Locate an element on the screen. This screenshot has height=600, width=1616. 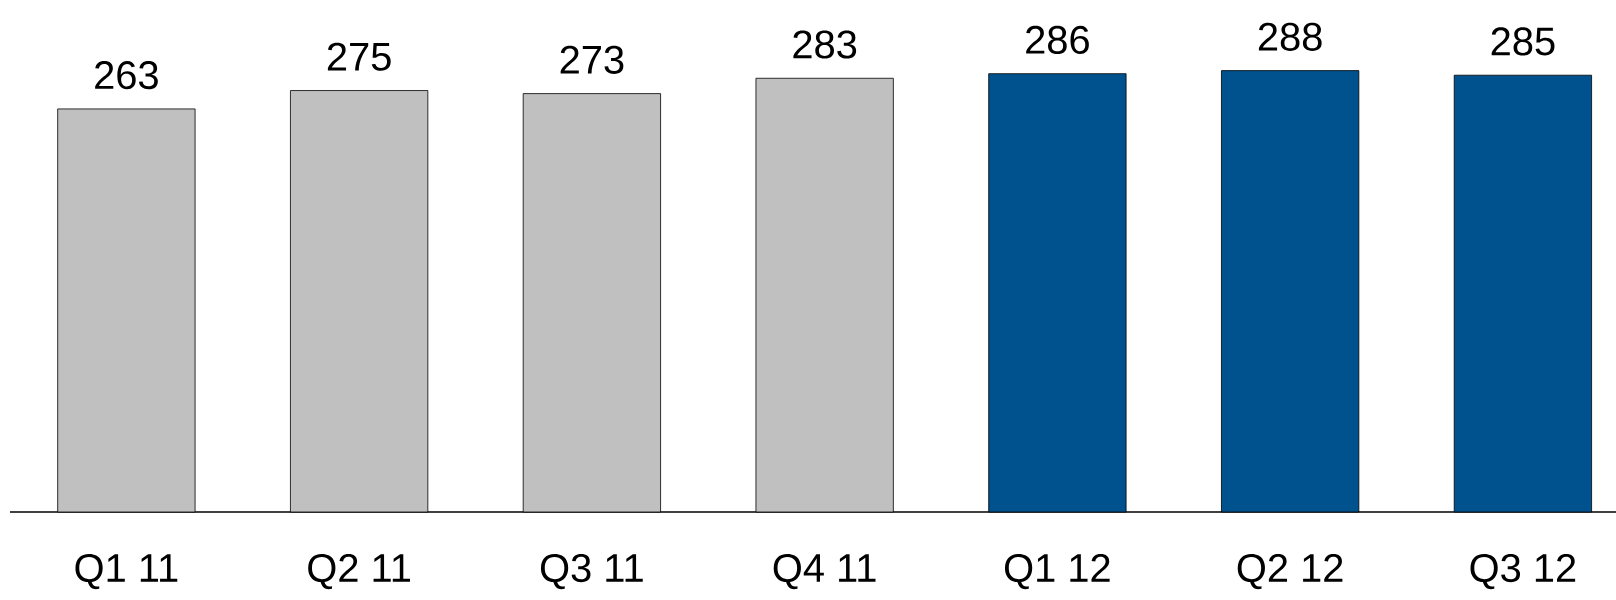
x-tick-label: Q1 11 is located at coordinates (126, 571).